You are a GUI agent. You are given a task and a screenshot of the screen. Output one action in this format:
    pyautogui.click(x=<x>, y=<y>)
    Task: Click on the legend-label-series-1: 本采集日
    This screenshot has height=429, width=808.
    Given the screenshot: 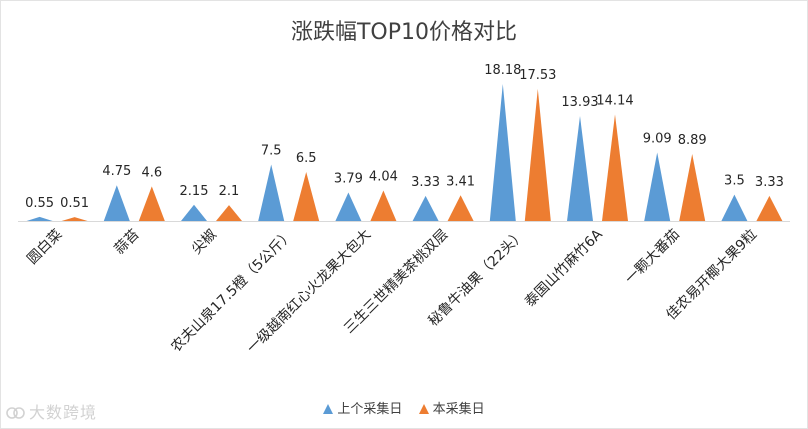 What is the action you would take?
    pyautogui.click(x=458, y=409)
    